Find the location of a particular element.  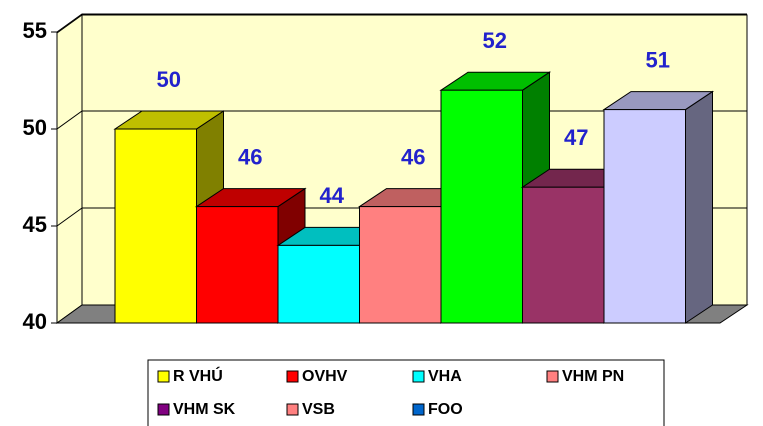

value-label: 47 is located at coordinates (576, 137).